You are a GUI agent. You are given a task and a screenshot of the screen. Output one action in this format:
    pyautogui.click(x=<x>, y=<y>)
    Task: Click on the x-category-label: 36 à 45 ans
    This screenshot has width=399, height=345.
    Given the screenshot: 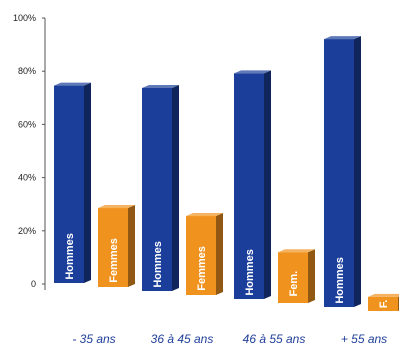 What is the action you would take?
    pyautogui.click(x=182, y=338)
    